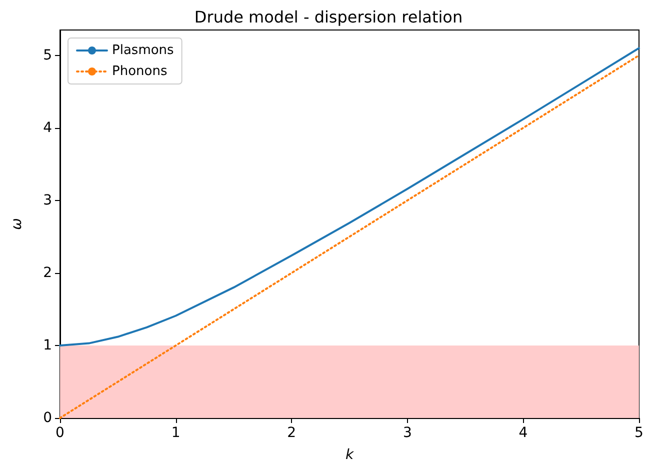 This screenshot has height=474, width=657. Describe the element at coordinates (407, 433) in the screenshot. I see `x-tick-label: 3` at that location.